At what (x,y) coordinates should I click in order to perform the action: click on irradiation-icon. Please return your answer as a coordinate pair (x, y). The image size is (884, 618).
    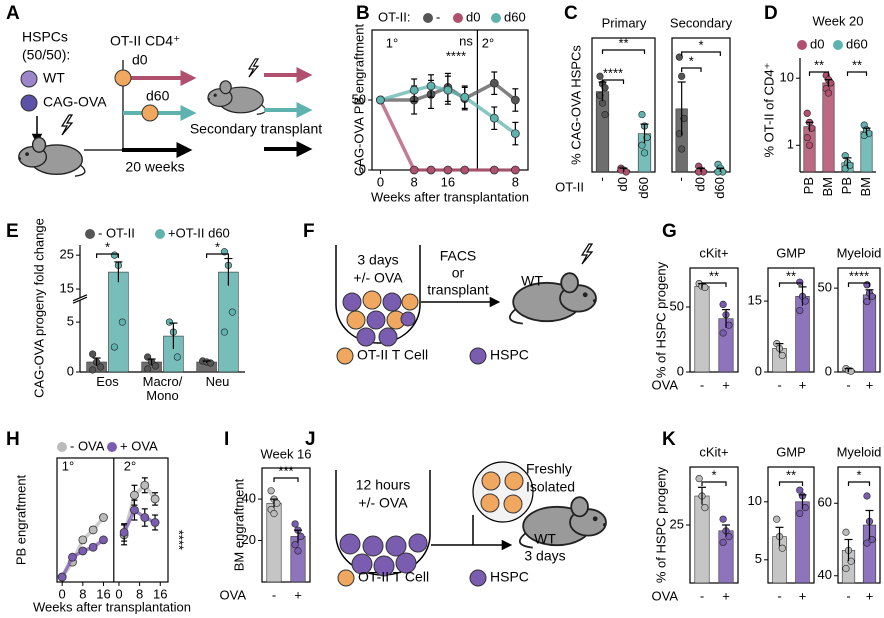
    Looking at the image, I should click on (587, 254).